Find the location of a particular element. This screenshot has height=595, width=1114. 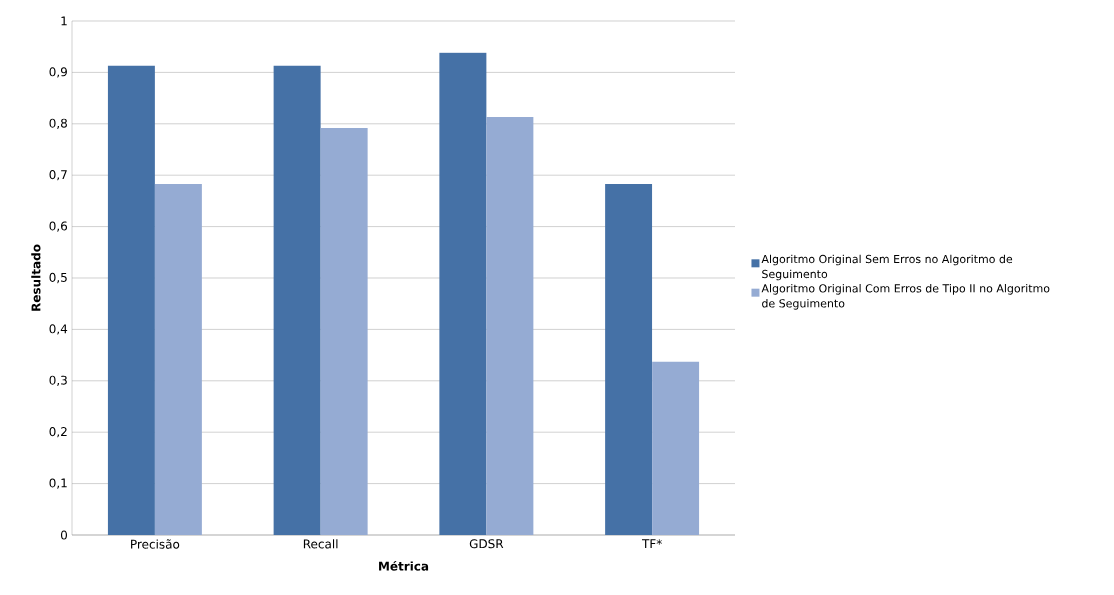

legend-label: Algoritmo Original Com Erros de Tipo II no Algoritmo de Seguimento is located at coordinates (905, 297).